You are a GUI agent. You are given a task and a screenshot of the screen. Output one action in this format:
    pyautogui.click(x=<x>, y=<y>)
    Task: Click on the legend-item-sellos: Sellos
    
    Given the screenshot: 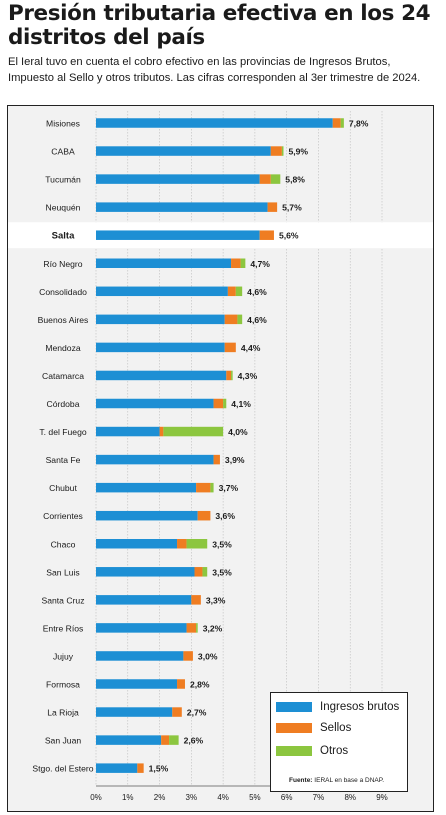 What is the action you would take?
    pyautogui.click(x=313, y=728)
    